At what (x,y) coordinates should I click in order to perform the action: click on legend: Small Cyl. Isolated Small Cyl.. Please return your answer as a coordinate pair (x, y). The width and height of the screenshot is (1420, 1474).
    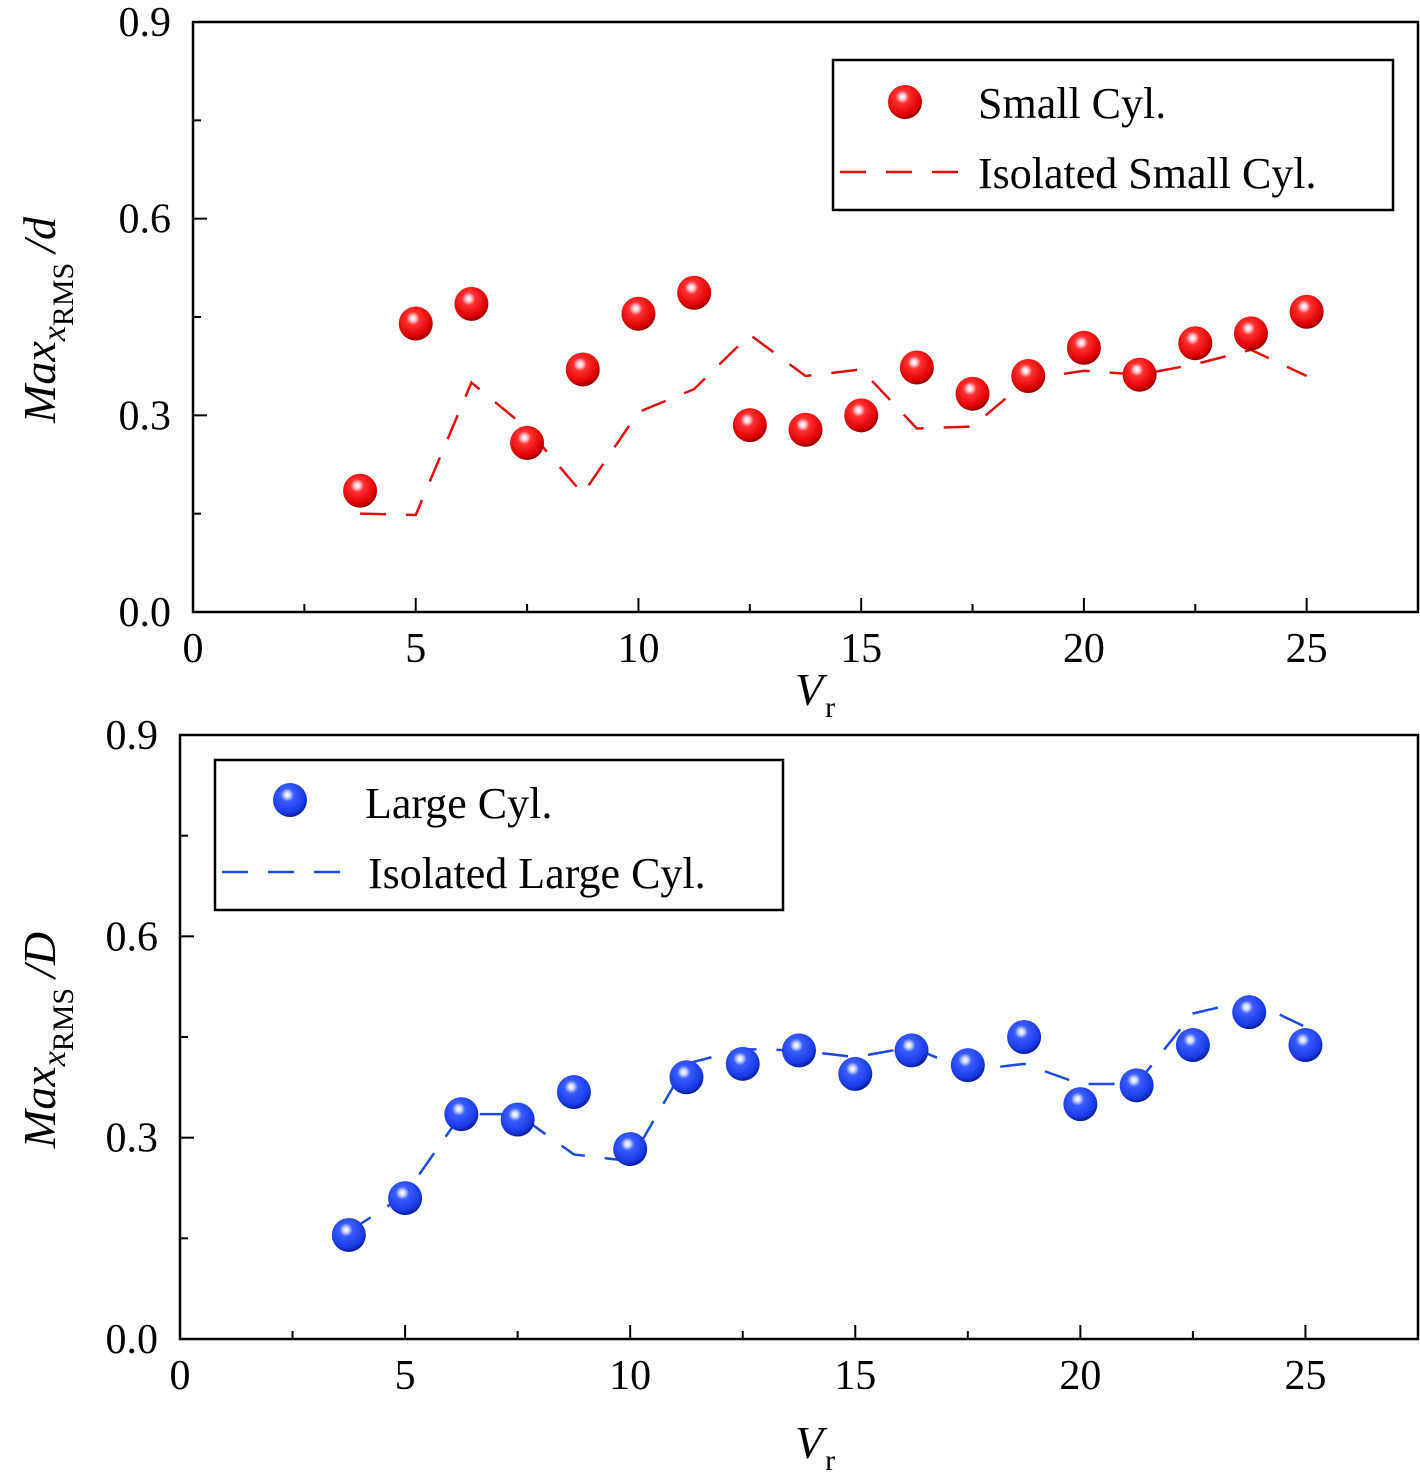
    Looking at the image, I should click on (1113, 135).